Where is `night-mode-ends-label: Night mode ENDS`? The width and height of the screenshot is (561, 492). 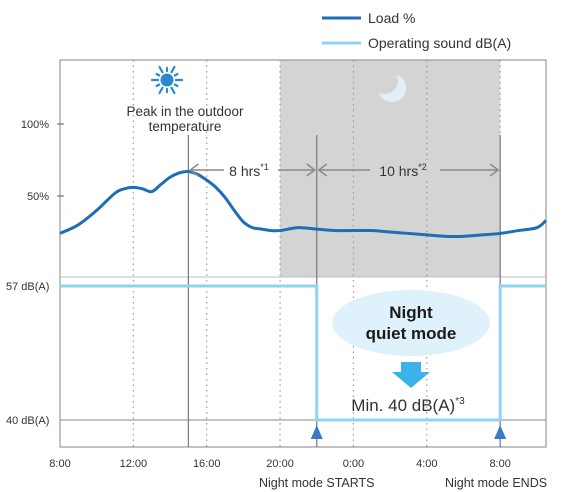
night-mode-ends-label: Night mode ENDS is located at coordinates (496, 483).